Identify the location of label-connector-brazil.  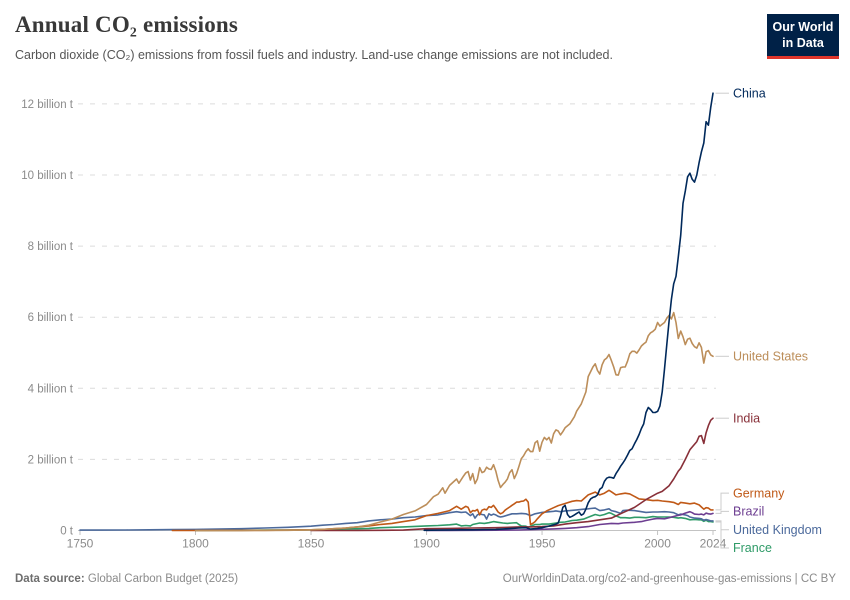
(722, 512).